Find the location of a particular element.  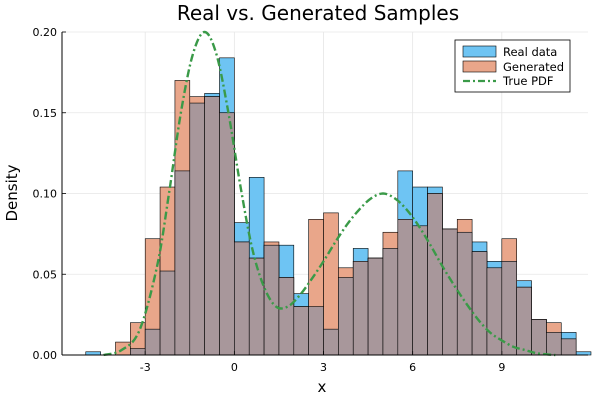

legend-swatch-generated is located at coordinates (479, 66).